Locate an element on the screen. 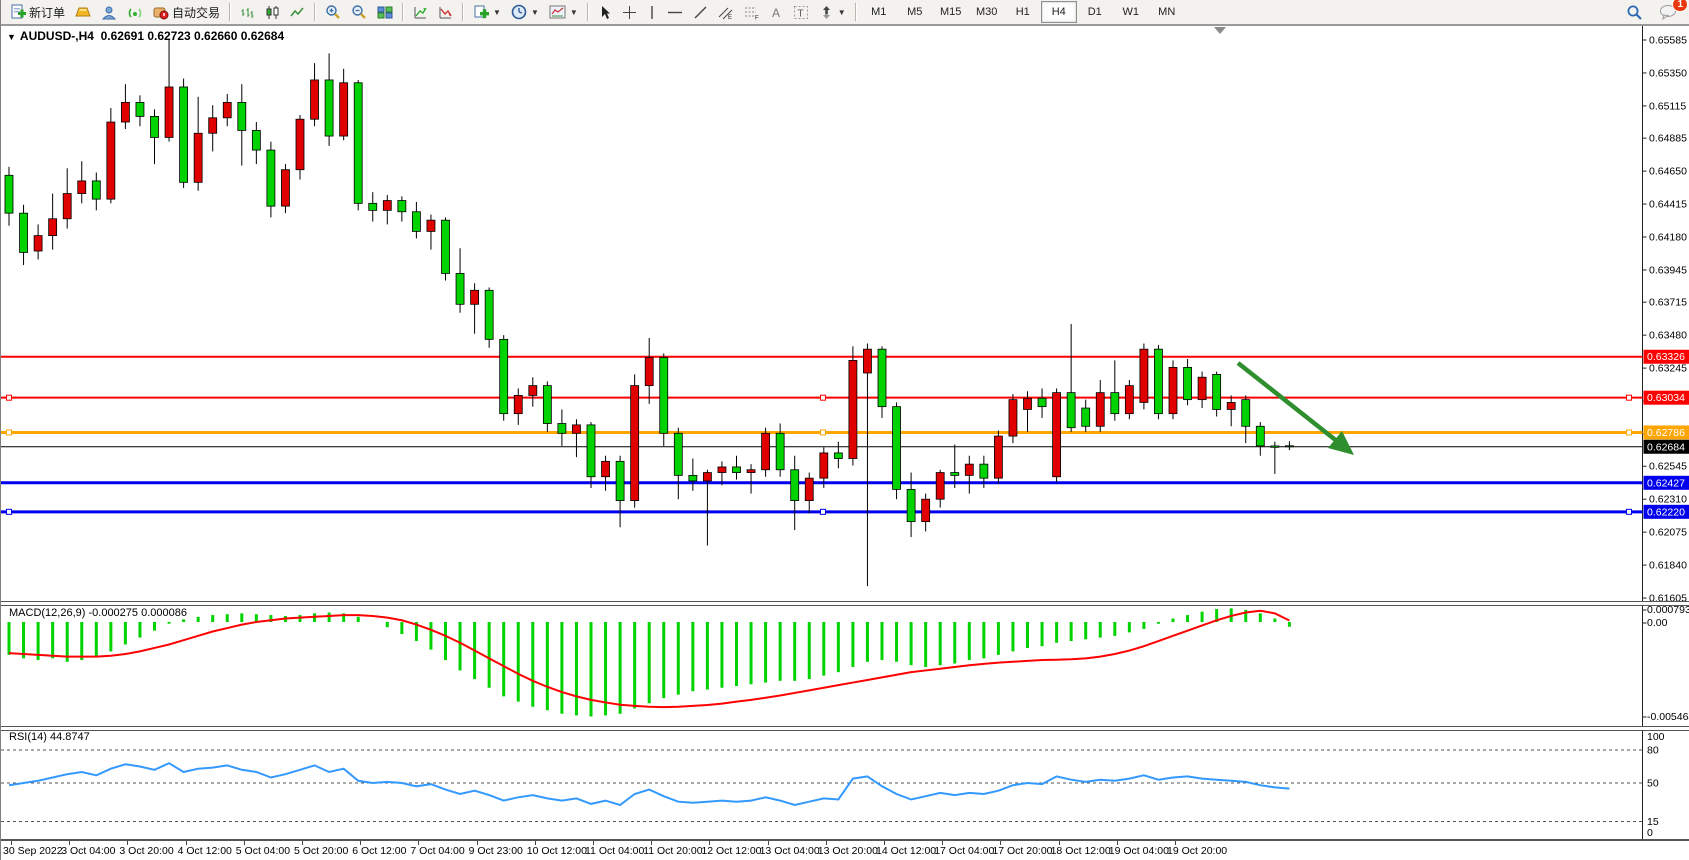 The height and width of the screenshot is (860, 1689). symbol-dropdown-icon: ▼ is located at coordinates (11, 37).